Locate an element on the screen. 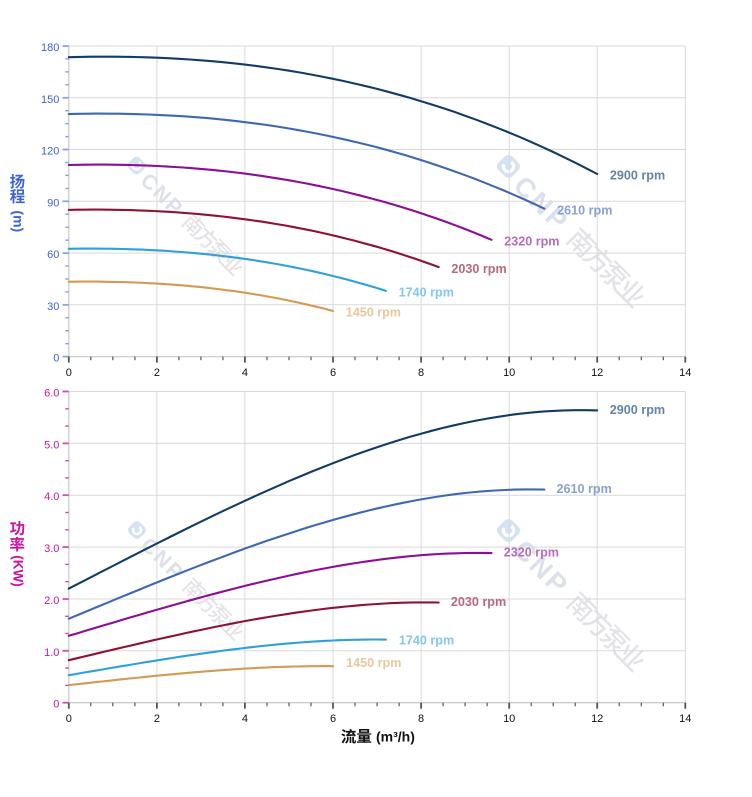 The height and width of the screenshot is (797, 752). svg-text: 4.0 is located at coordinates (51, 497).